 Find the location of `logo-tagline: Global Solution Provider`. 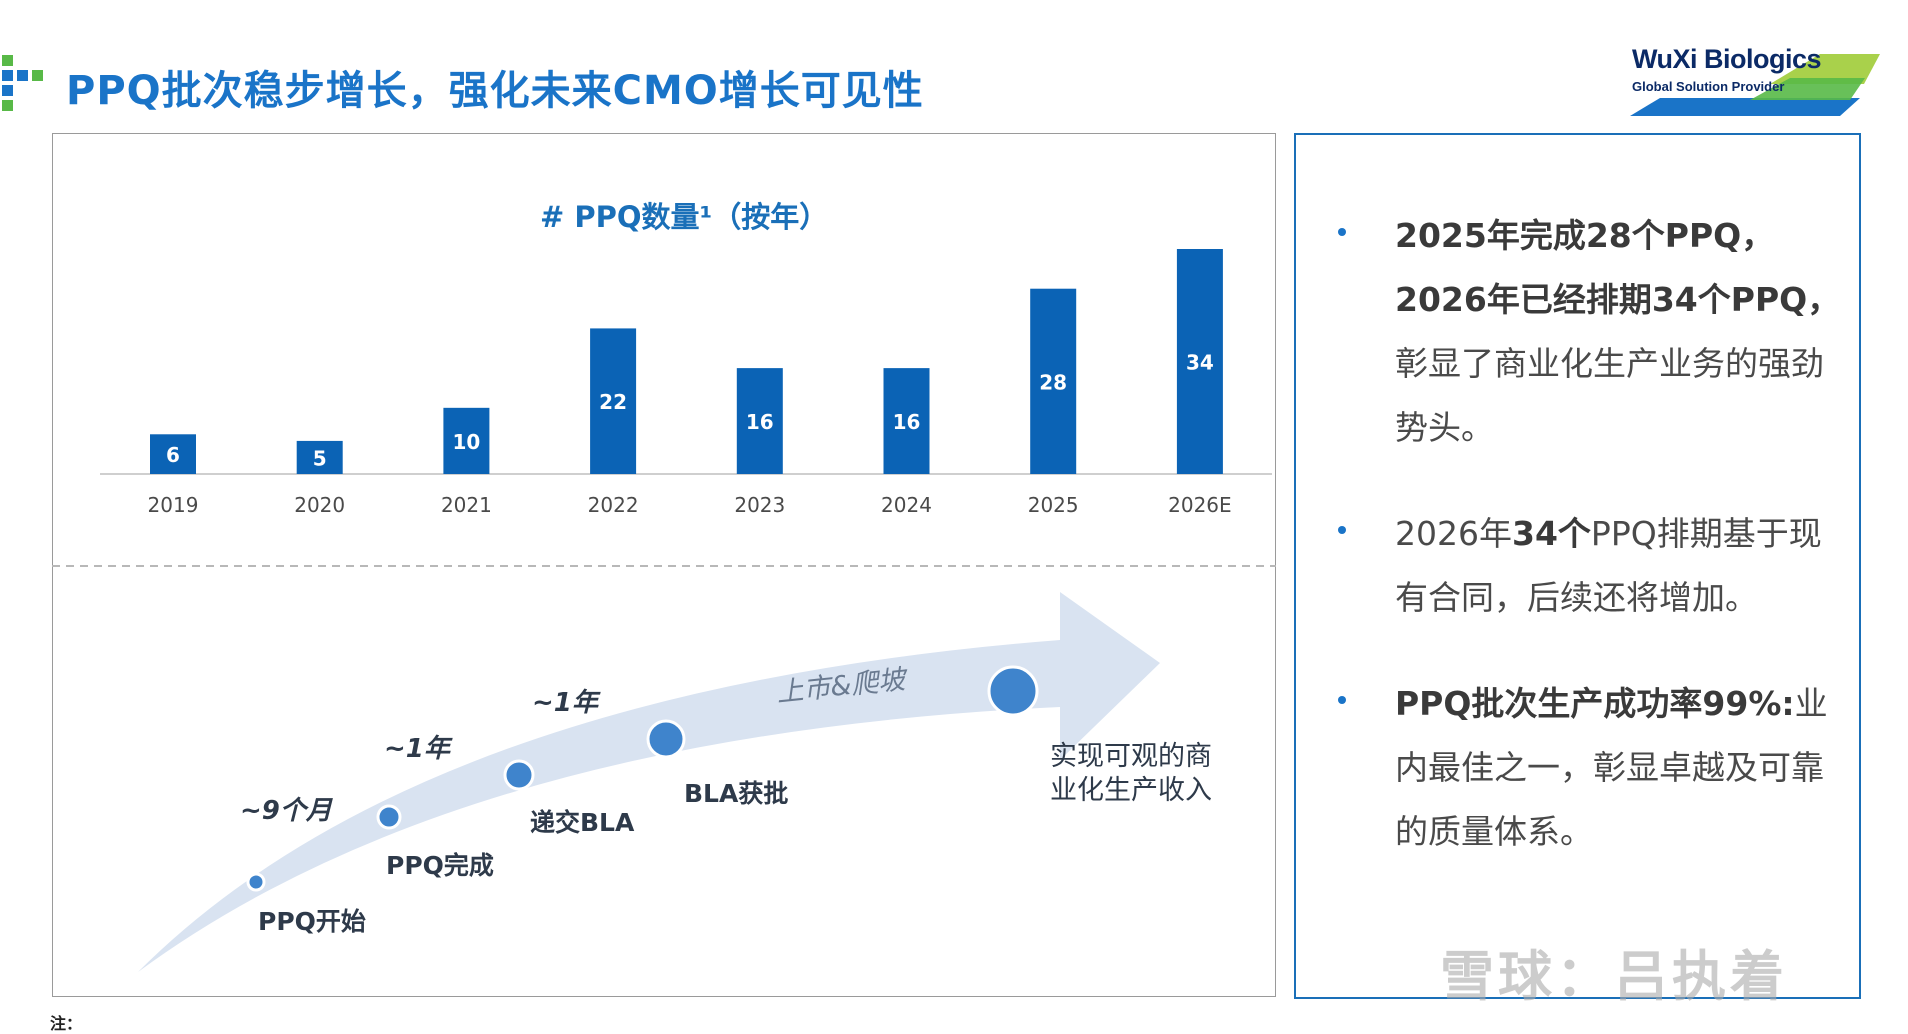

logo-tagline: Global Solution Provider is located at coordinates (1708, 86).